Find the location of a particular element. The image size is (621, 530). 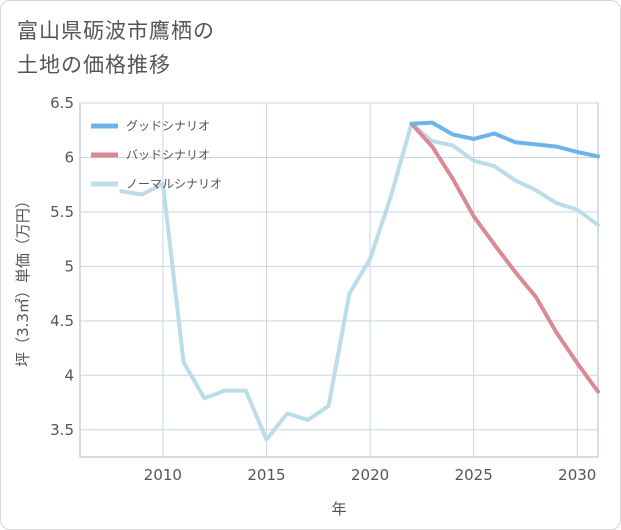

x-tick-label: 2020 is located at coordinates (370, 475).